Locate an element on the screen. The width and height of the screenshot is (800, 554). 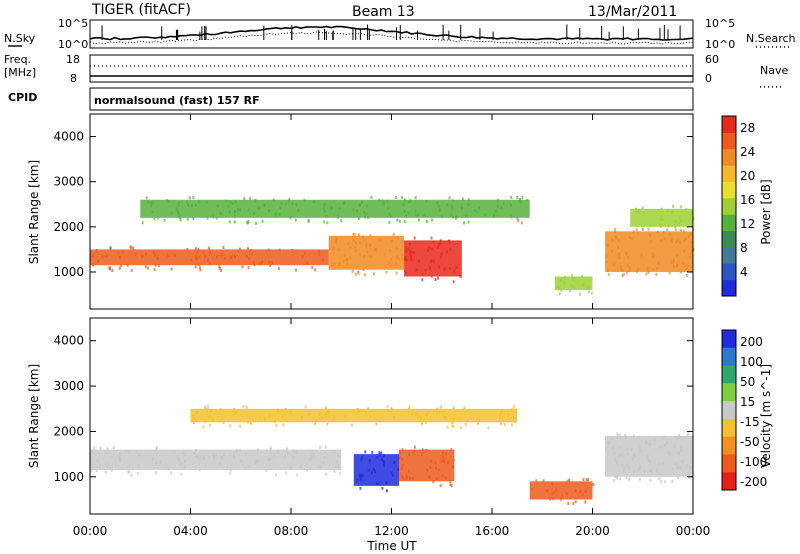
nsky-spikes is located at coordinates (391, 32).